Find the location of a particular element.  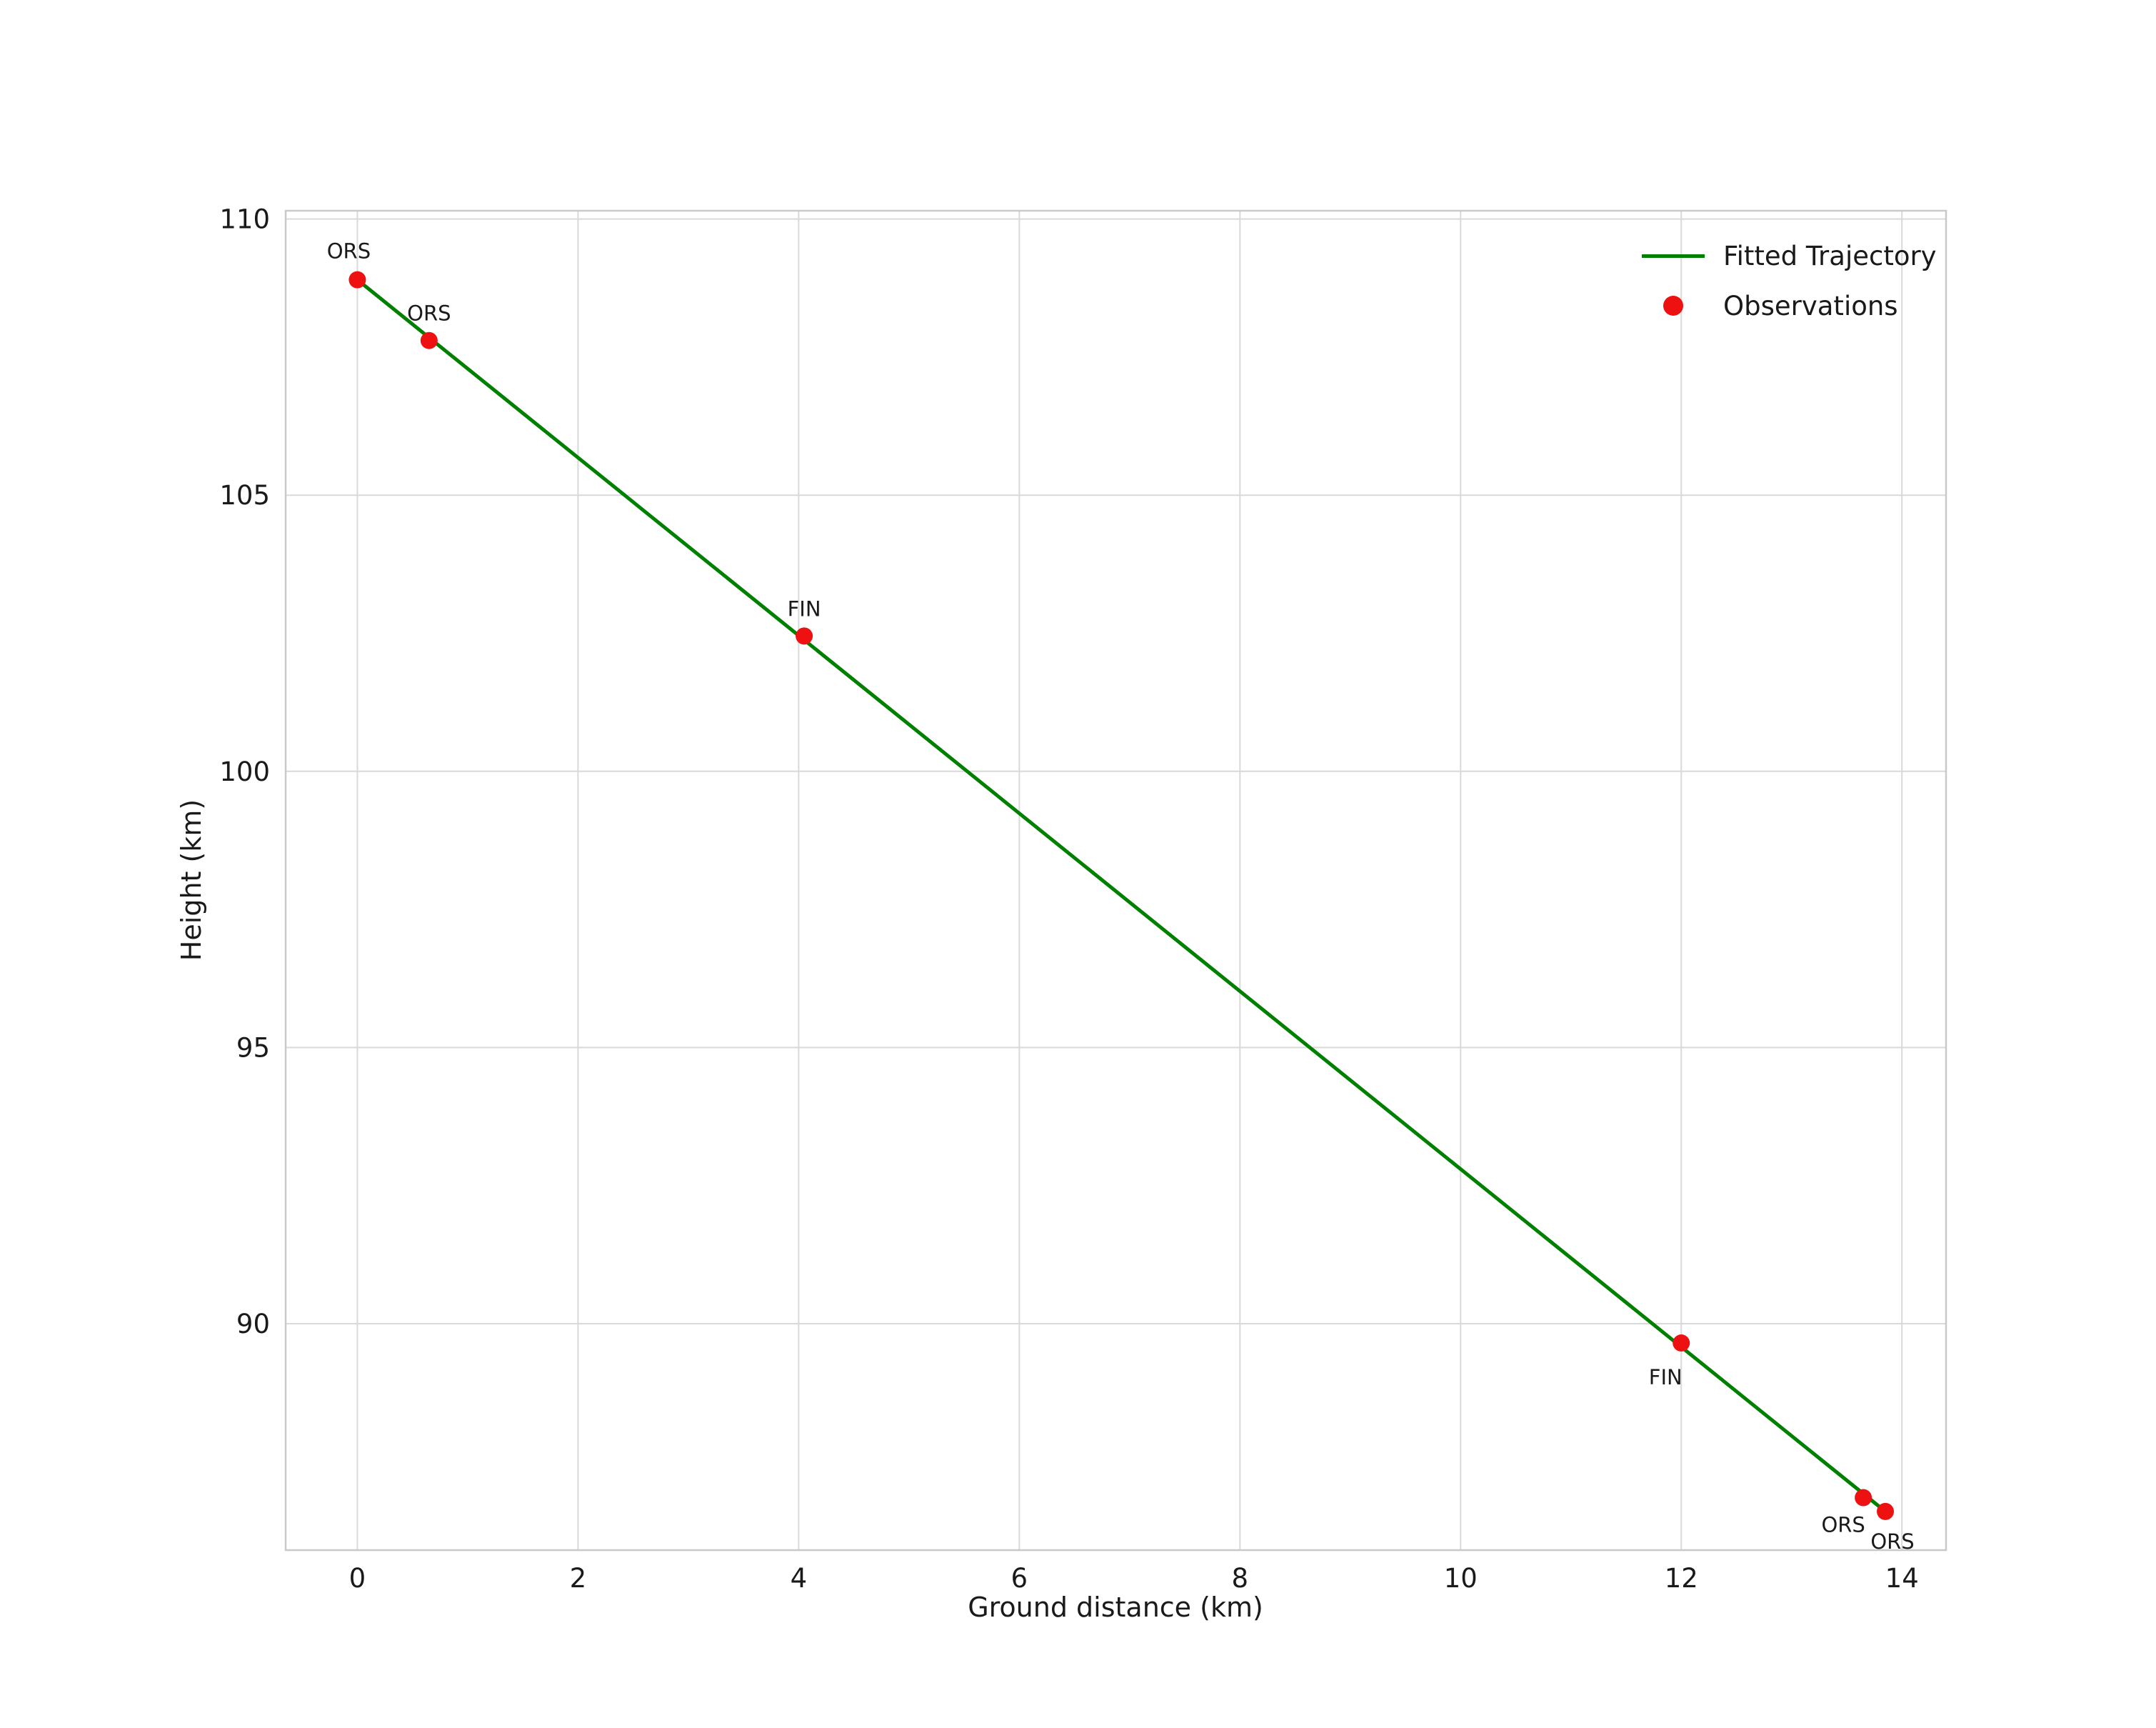

legend-label-fitted-trajectory: Fitted Trajectory is located at coordinates (1830, 255).